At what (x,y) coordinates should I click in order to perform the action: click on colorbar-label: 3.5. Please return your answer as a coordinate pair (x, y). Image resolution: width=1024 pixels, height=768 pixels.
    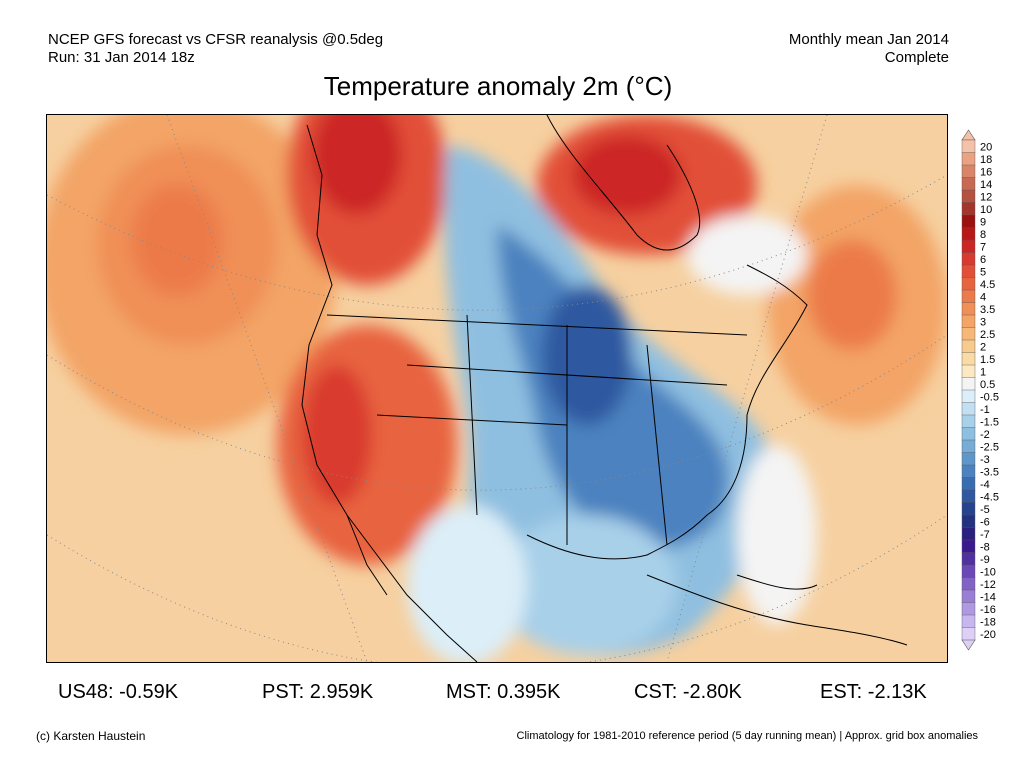
    Looking at the image, I should click on (987, 310).